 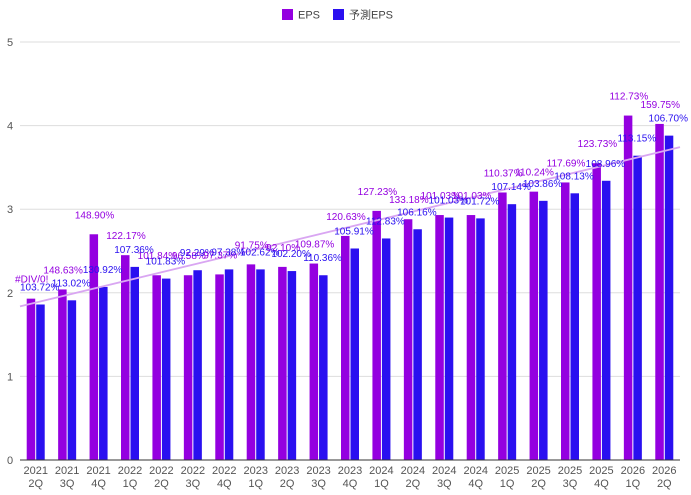 I want to click on forecast-data-label: 106.16%, so click(x=417, y=212).